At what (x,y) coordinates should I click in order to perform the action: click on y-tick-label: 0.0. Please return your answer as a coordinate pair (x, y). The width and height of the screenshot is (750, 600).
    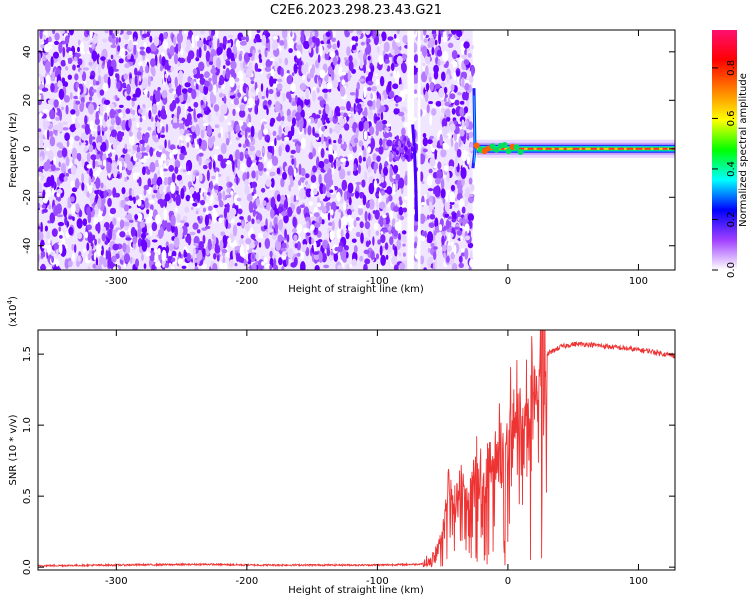
    Looking at the image, I should click on (27, 567).